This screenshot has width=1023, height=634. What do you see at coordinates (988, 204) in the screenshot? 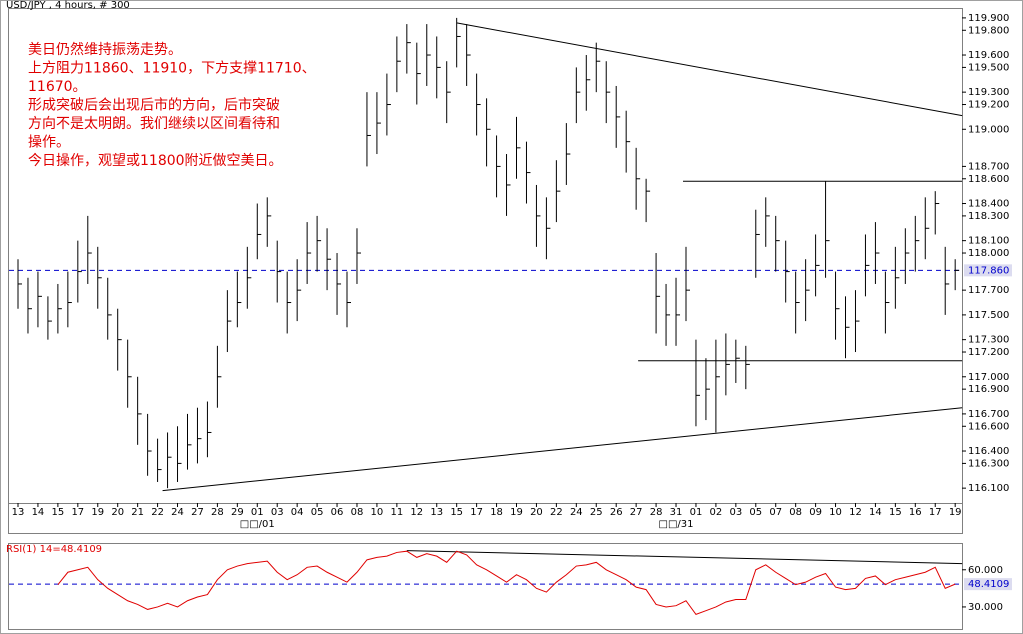
I see `y-tick-label: 118.400` at bounding box center [988, 204].